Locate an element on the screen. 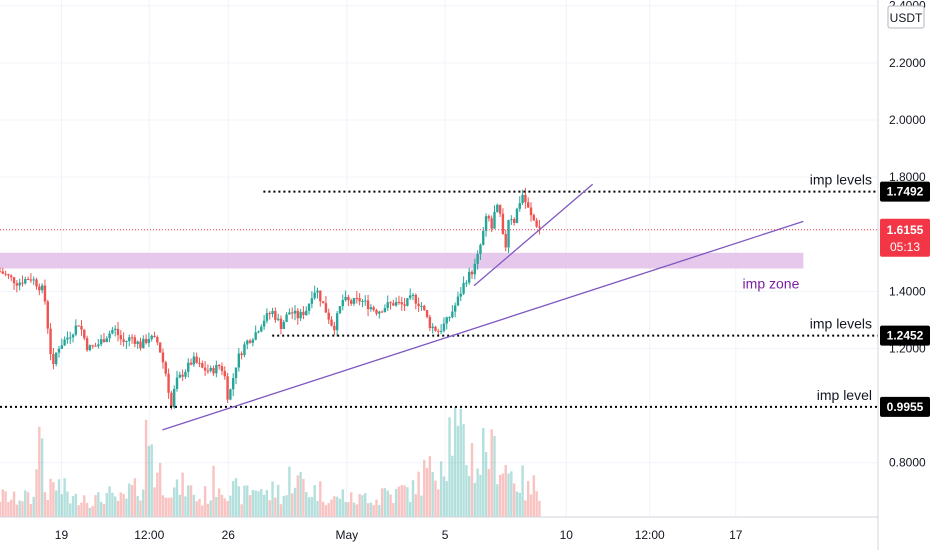 The image size is (932, 550). support-level-badge-label: 1.2452 is located at coordinates (905, 336).